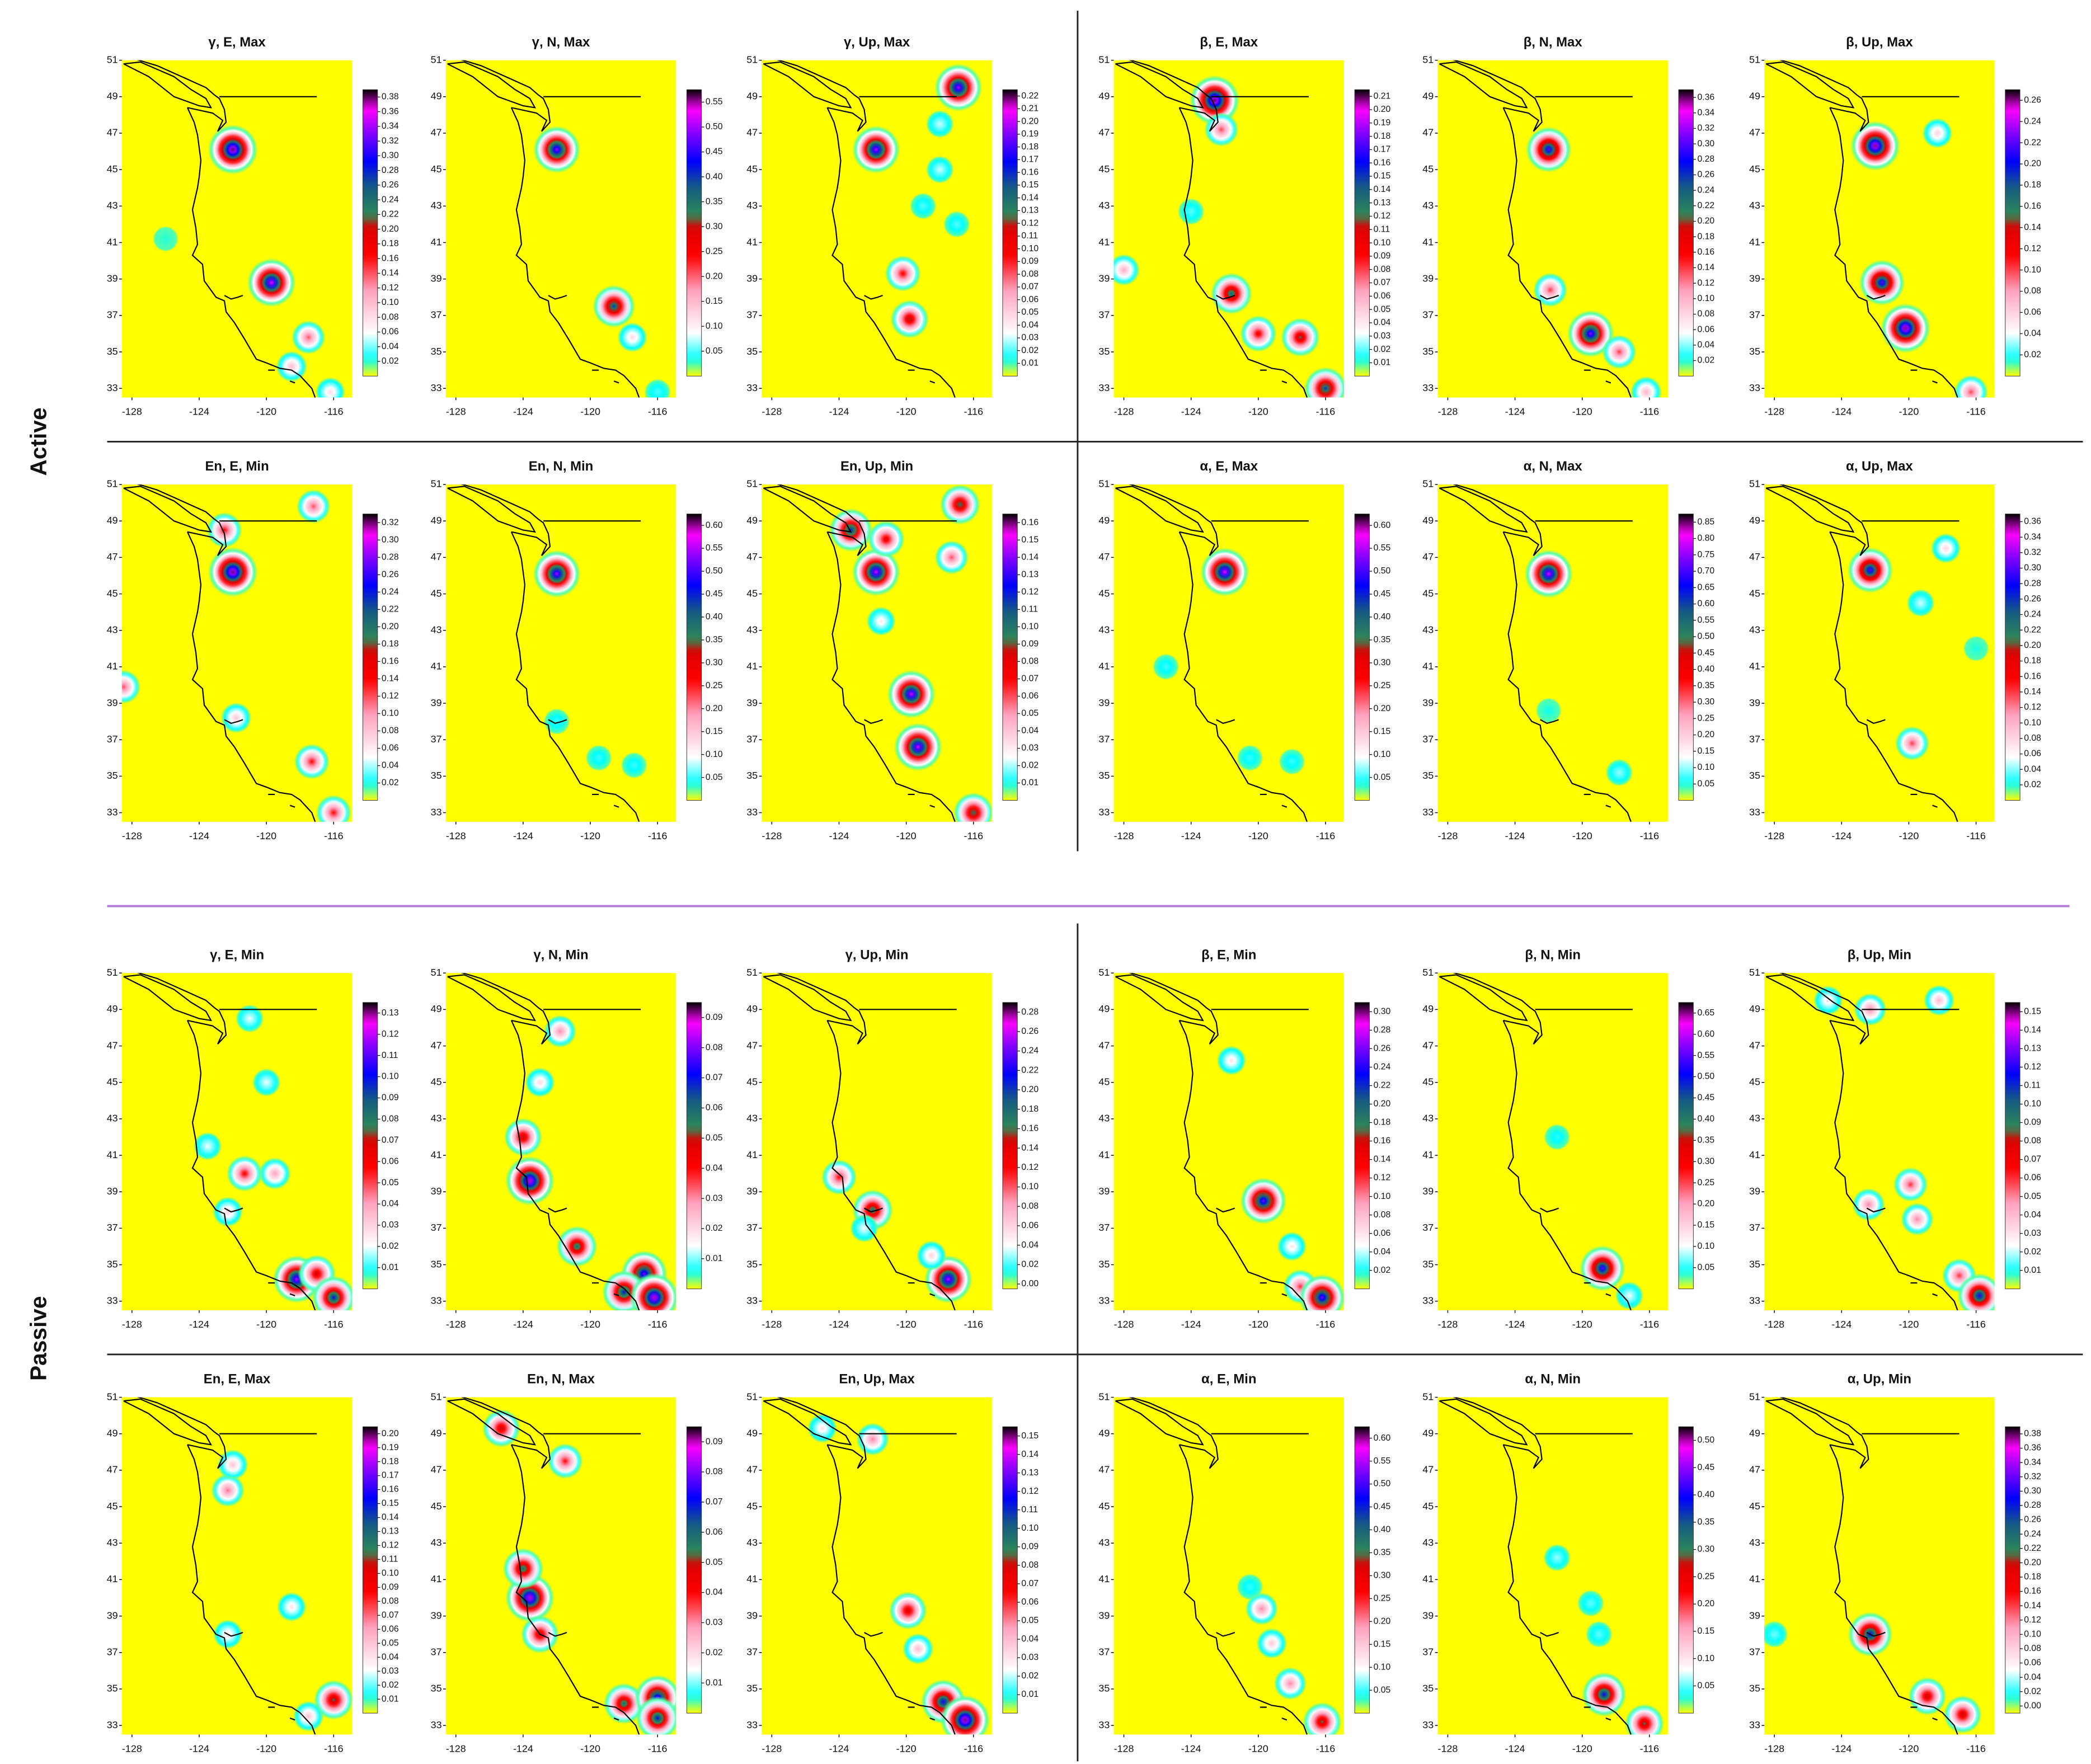  Describe the element at coordinates (1706, 190) in the screenshot. I see `colorbar-tick-label: 0.24` at that location.